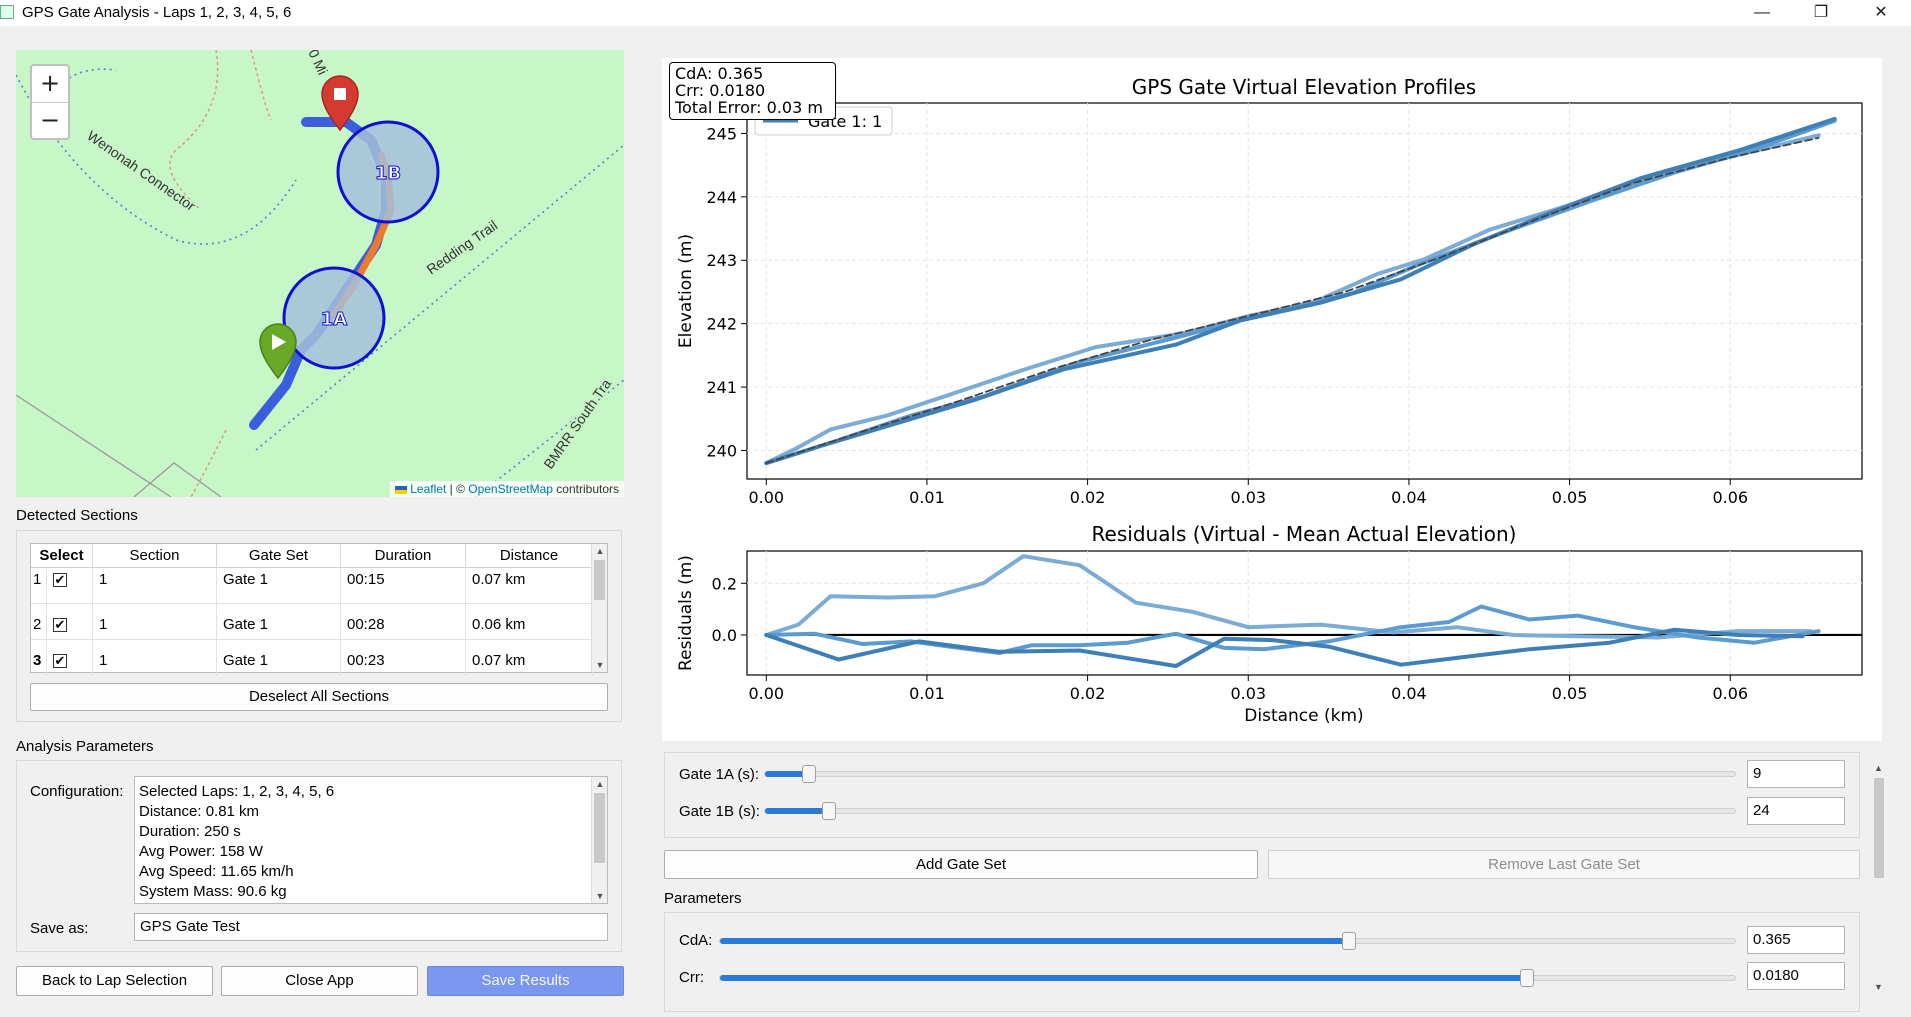  Describe the element at coordinates (686, 291) in the screenshot. I see `elevation-y-label: Elevation (m)` at that location.